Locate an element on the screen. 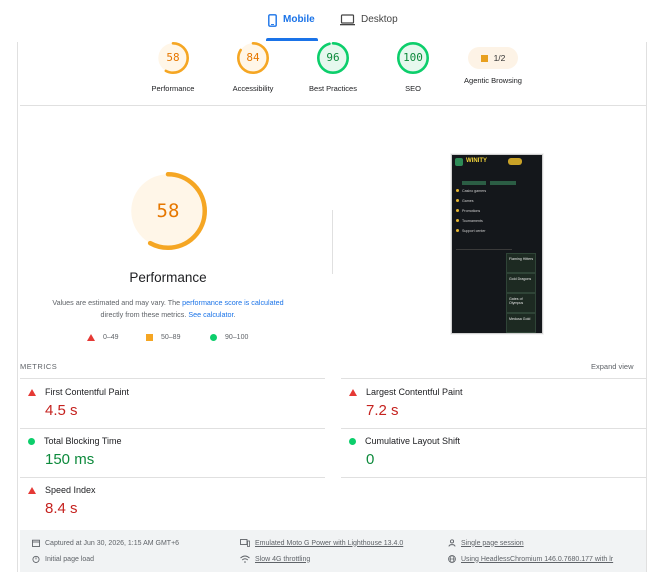  expand-view-toggle: Expand view is located at coordinates (612, 366).